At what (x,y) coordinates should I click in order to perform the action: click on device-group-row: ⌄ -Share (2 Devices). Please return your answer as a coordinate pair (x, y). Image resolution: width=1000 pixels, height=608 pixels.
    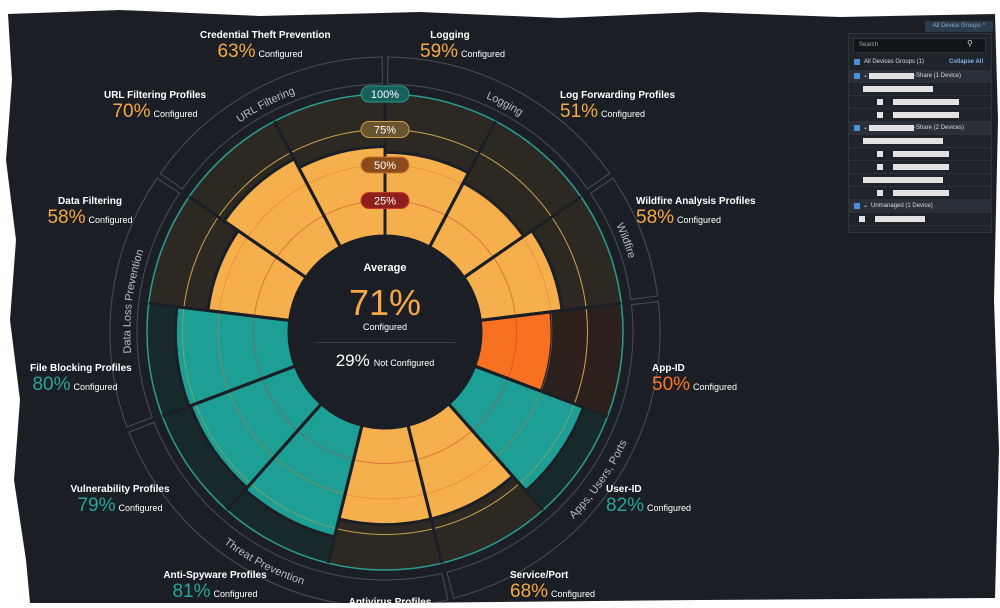
    Looking at the image, I should click on (920, 128).